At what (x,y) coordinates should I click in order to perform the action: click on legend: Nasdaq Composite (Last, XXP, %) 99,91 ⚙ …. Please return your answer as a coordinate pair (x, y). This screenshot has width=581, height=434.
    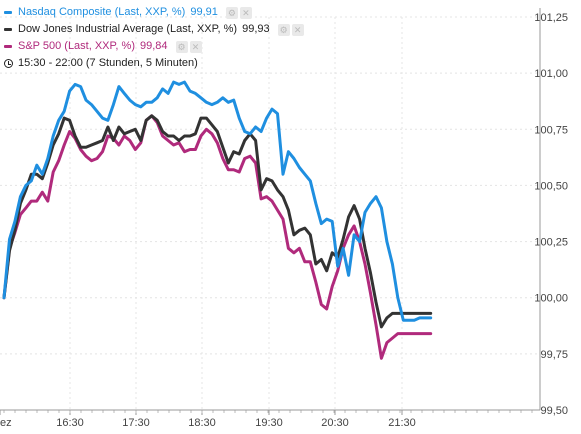
    Looking at the image, I should click on (154, 38).